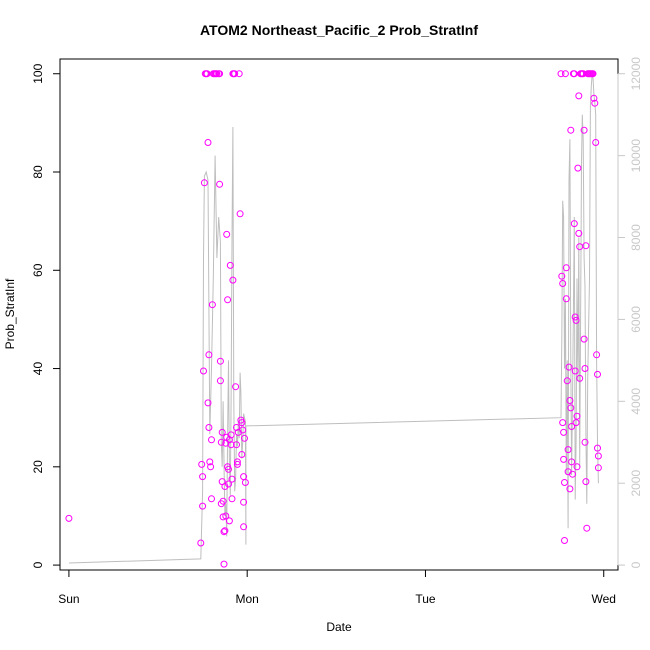  I want to click on x-tick-label: Wed, so click(604, 599).